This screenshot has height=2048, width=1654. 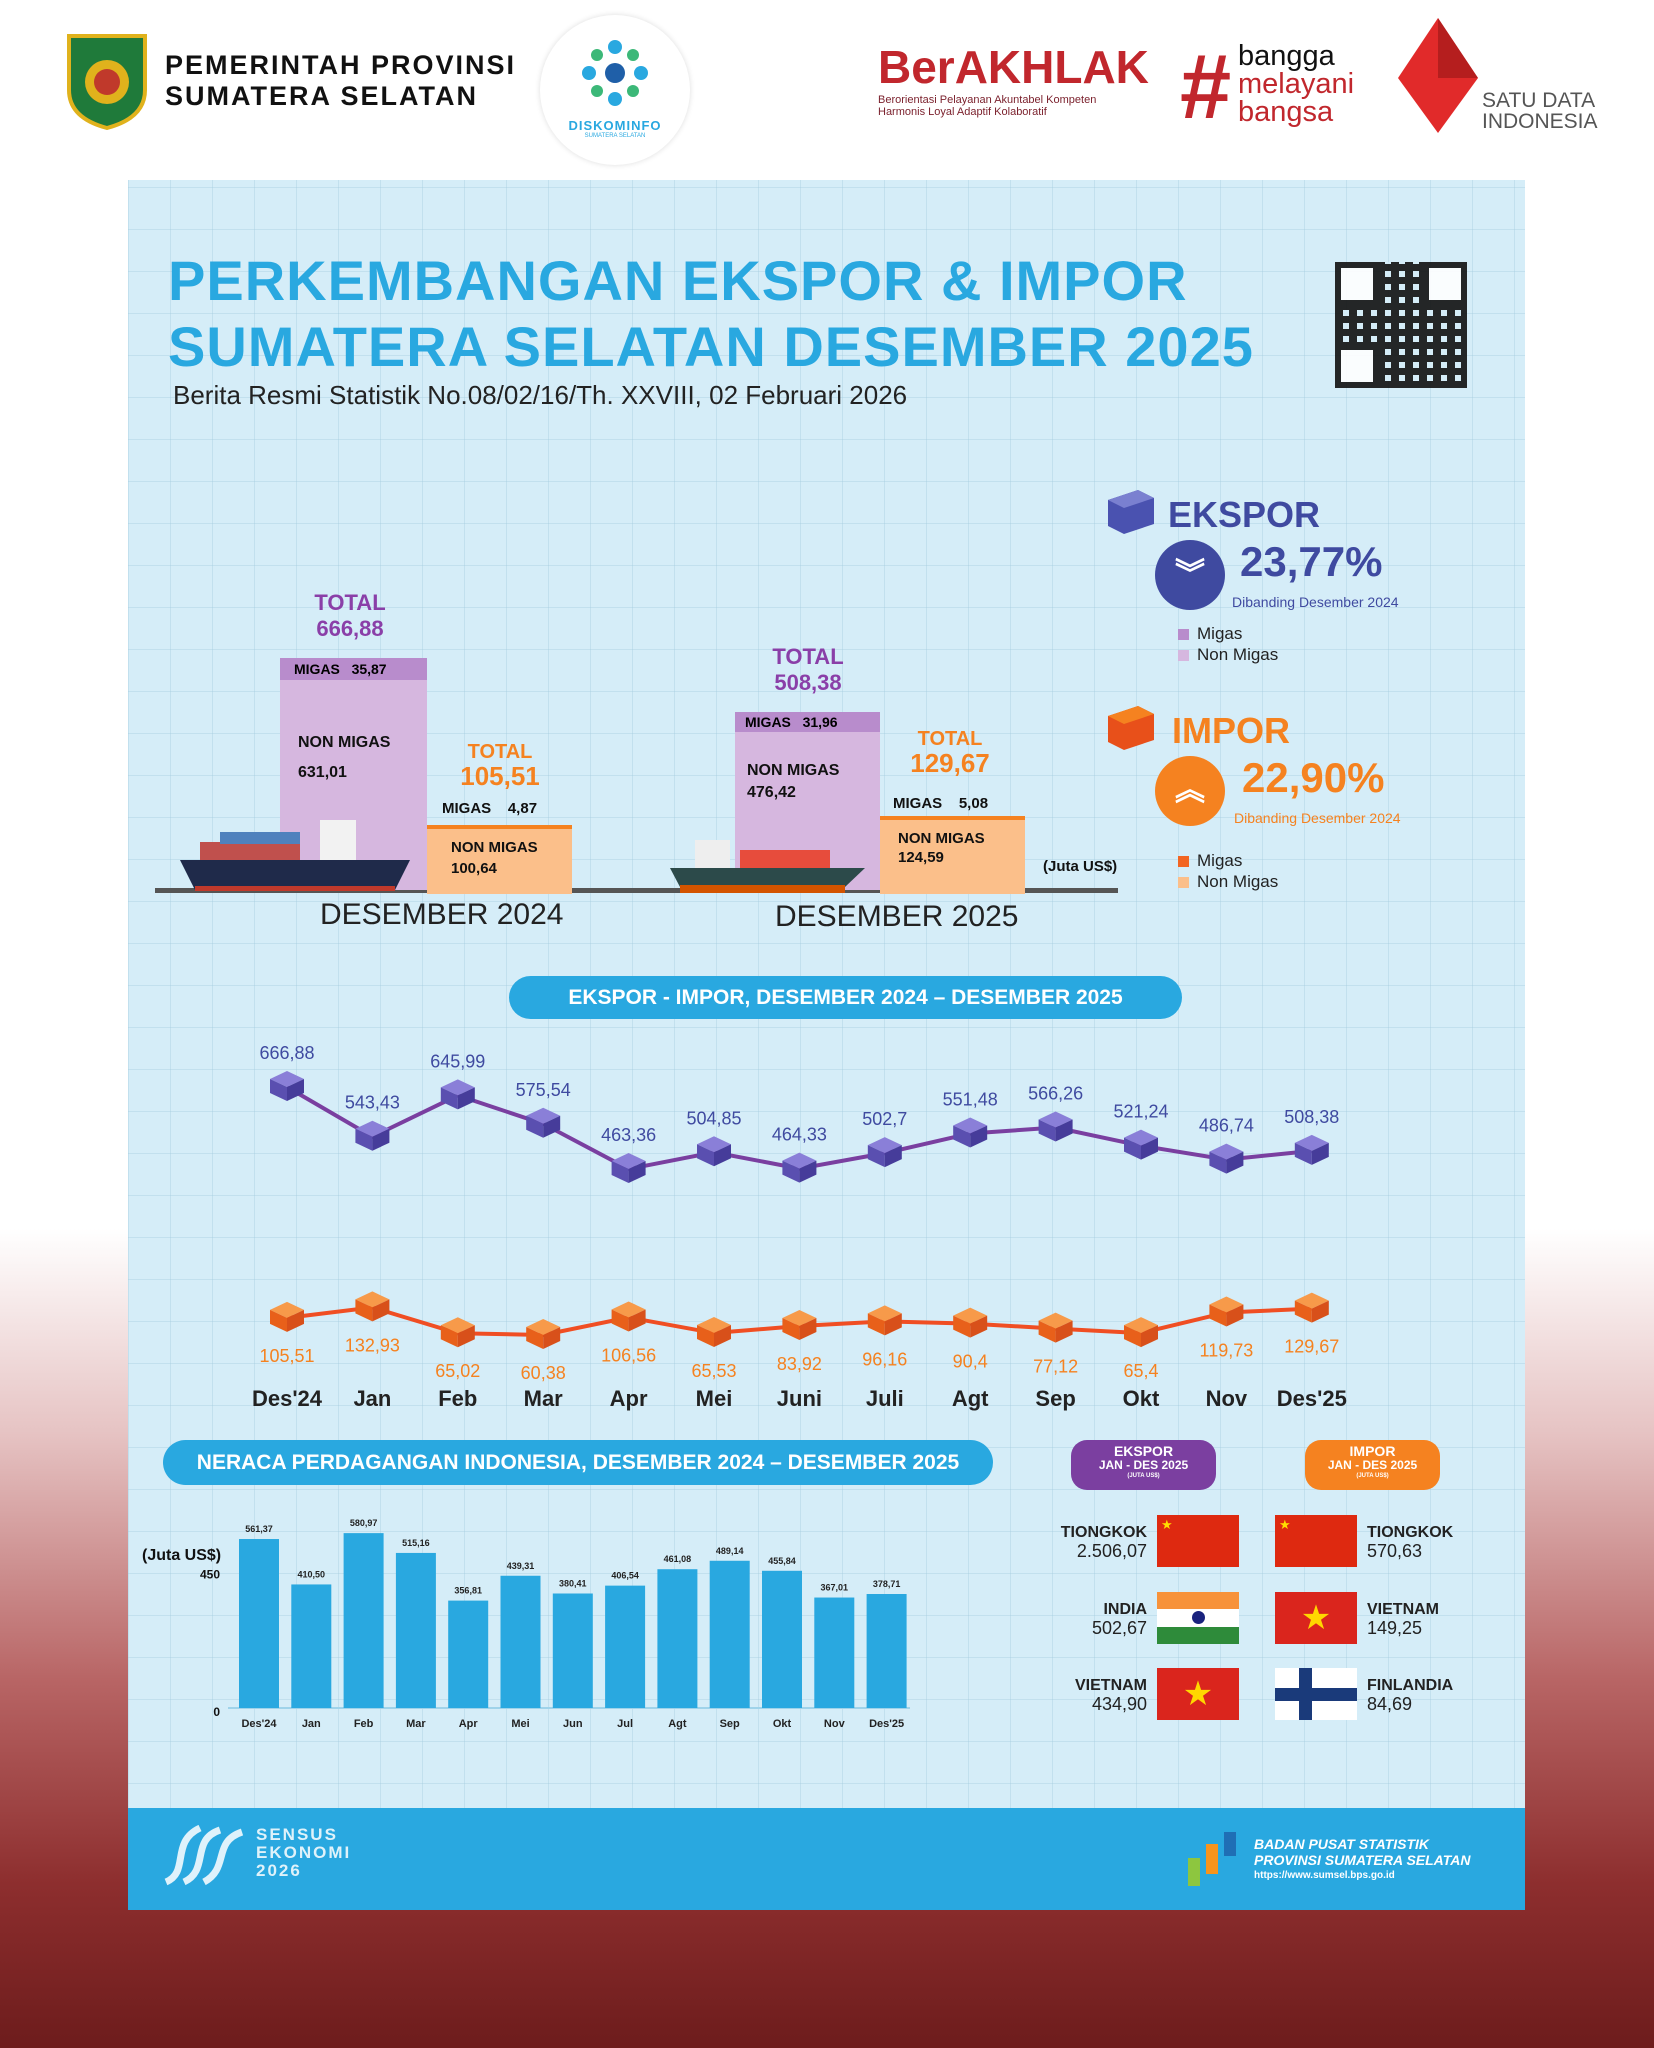 I want to click on x-tick-label: Mei, so click(x=520, y=1724).